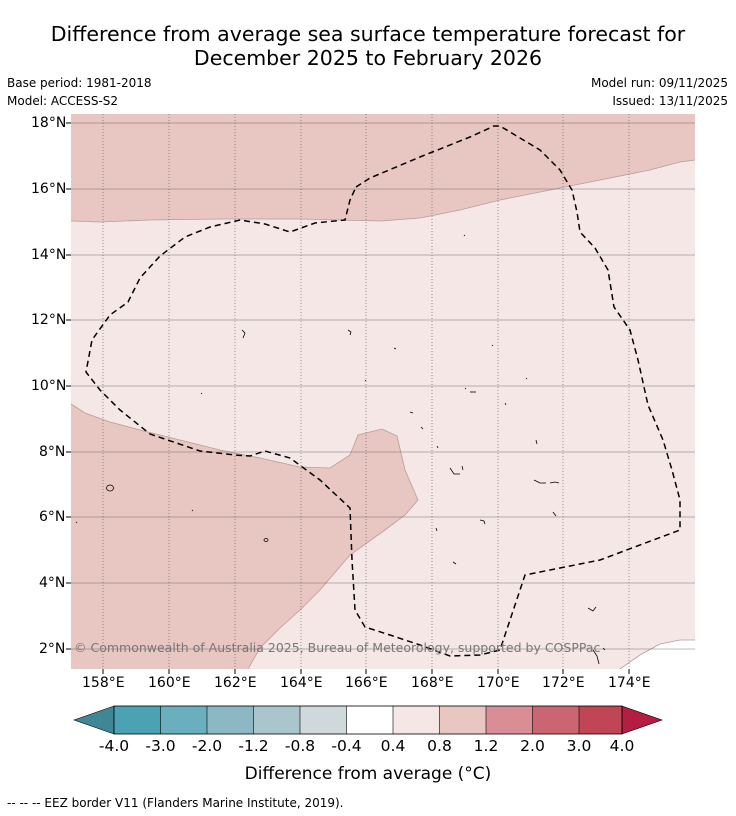 The width and height of the screenshot is (736, 816). What do you see at coordinates (94, 720) in the screenshot?
I see `colorbar-extend-low` at bounding box center [94, 720].